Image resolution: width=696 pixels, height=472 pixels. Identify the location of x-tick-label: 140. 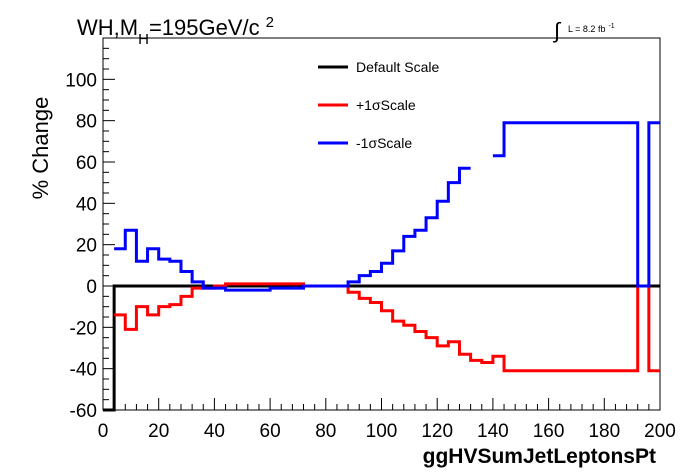
(493, 431).